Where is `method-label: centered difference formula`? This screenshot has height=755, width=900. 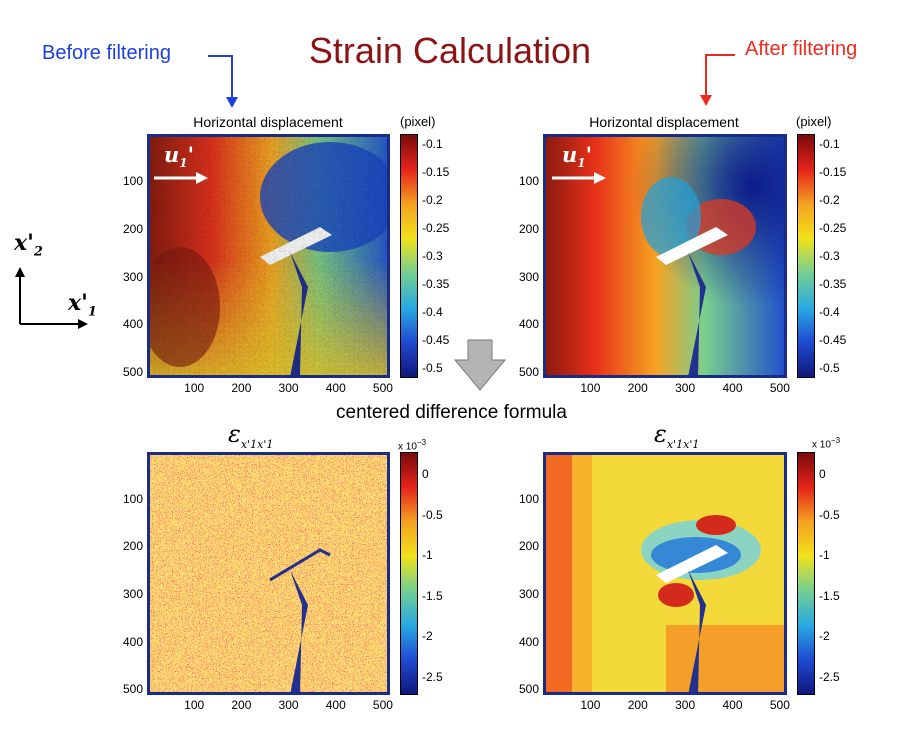
method-label: centered difference formula is located at coordinates (451, 412).